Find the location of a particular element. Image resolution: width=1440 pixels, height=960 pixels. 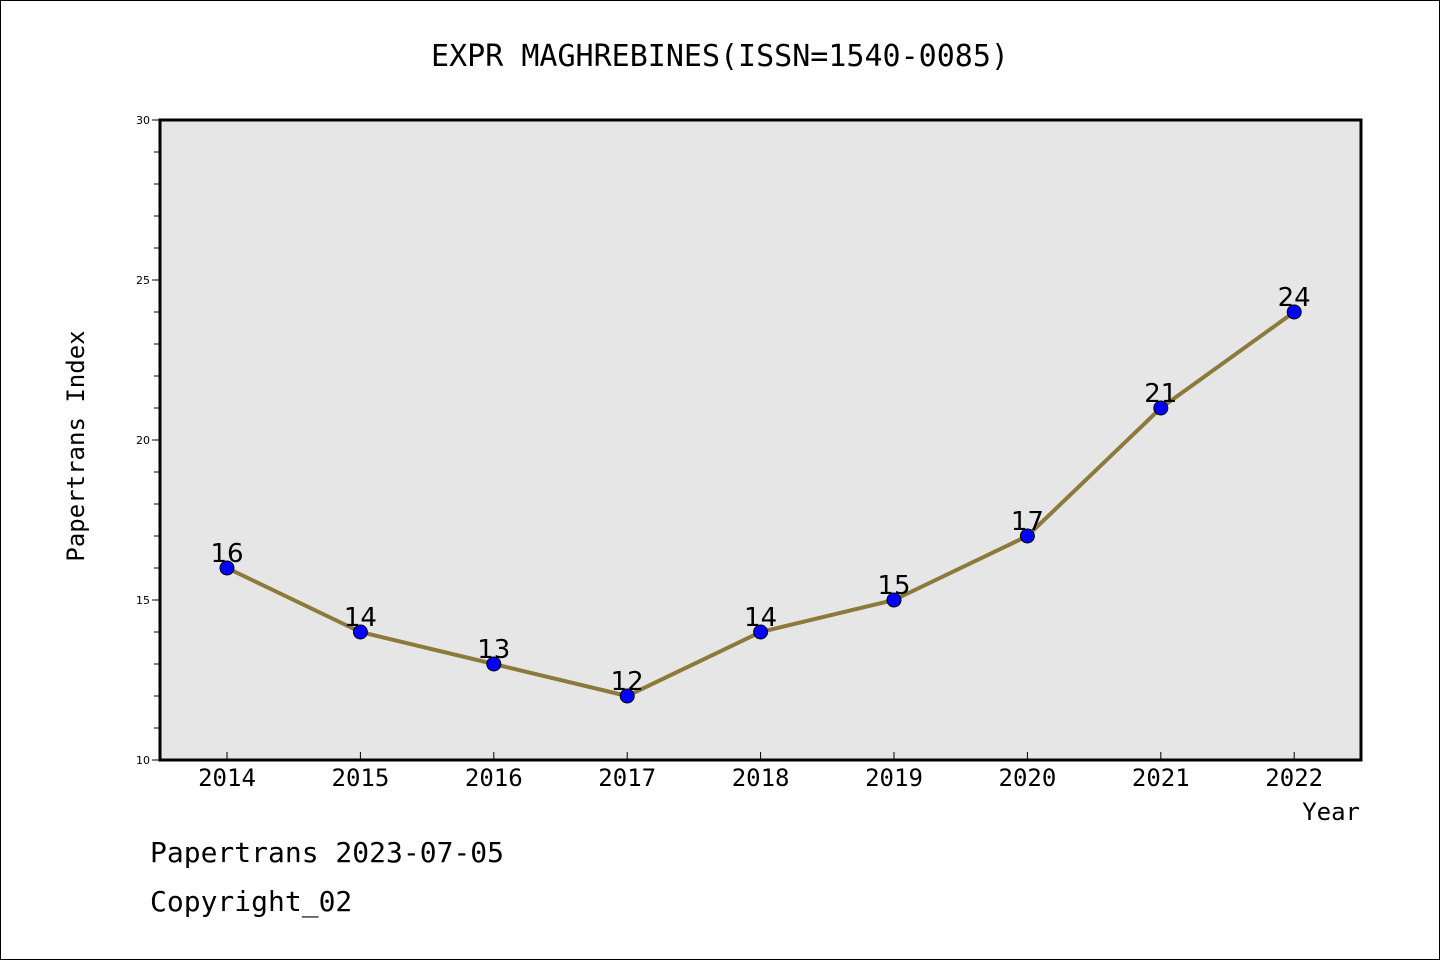

x-tick-label: 2015 is located at coordinates (361, 778).